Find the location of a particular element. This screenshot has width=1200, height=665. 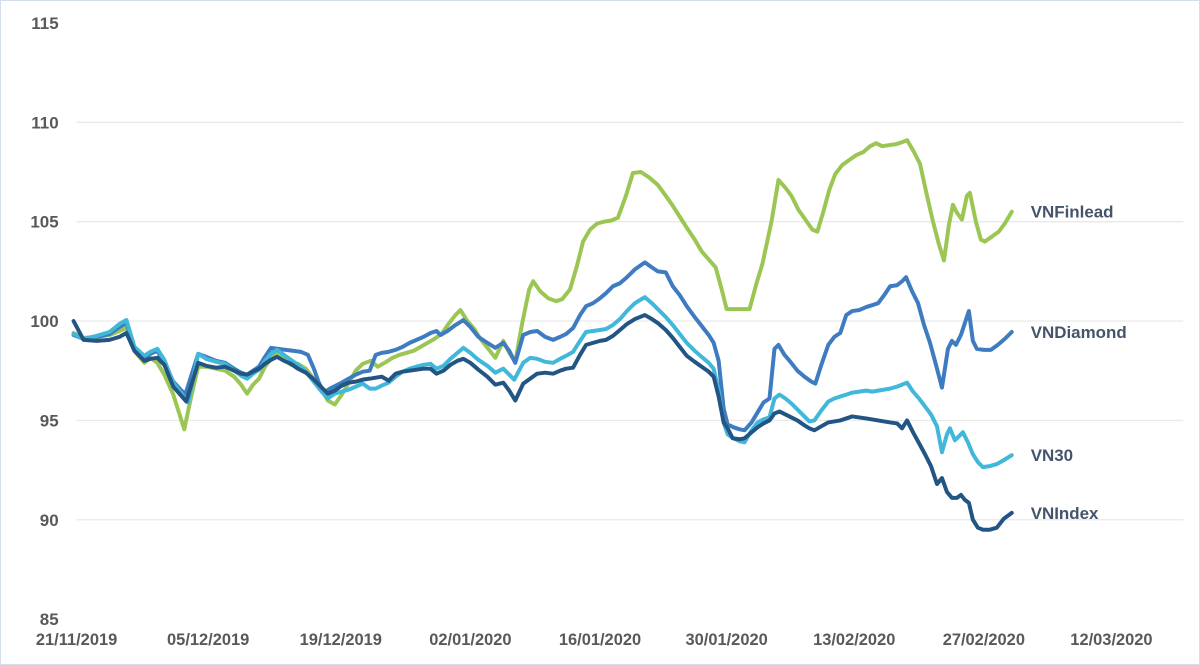

series-label-vnindex: VNIndex is located at coordinates (1065, 513).